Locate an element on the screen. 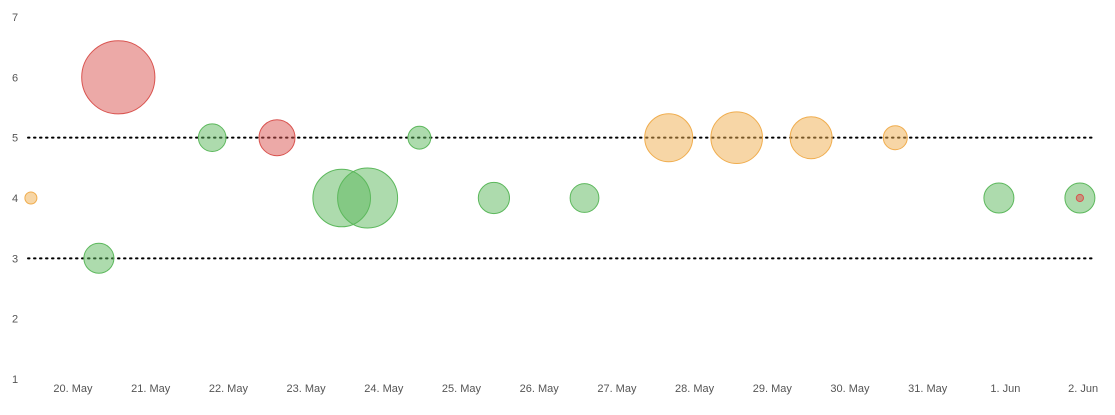  y-tick-label: 1 is located at coordinates (15, 380).